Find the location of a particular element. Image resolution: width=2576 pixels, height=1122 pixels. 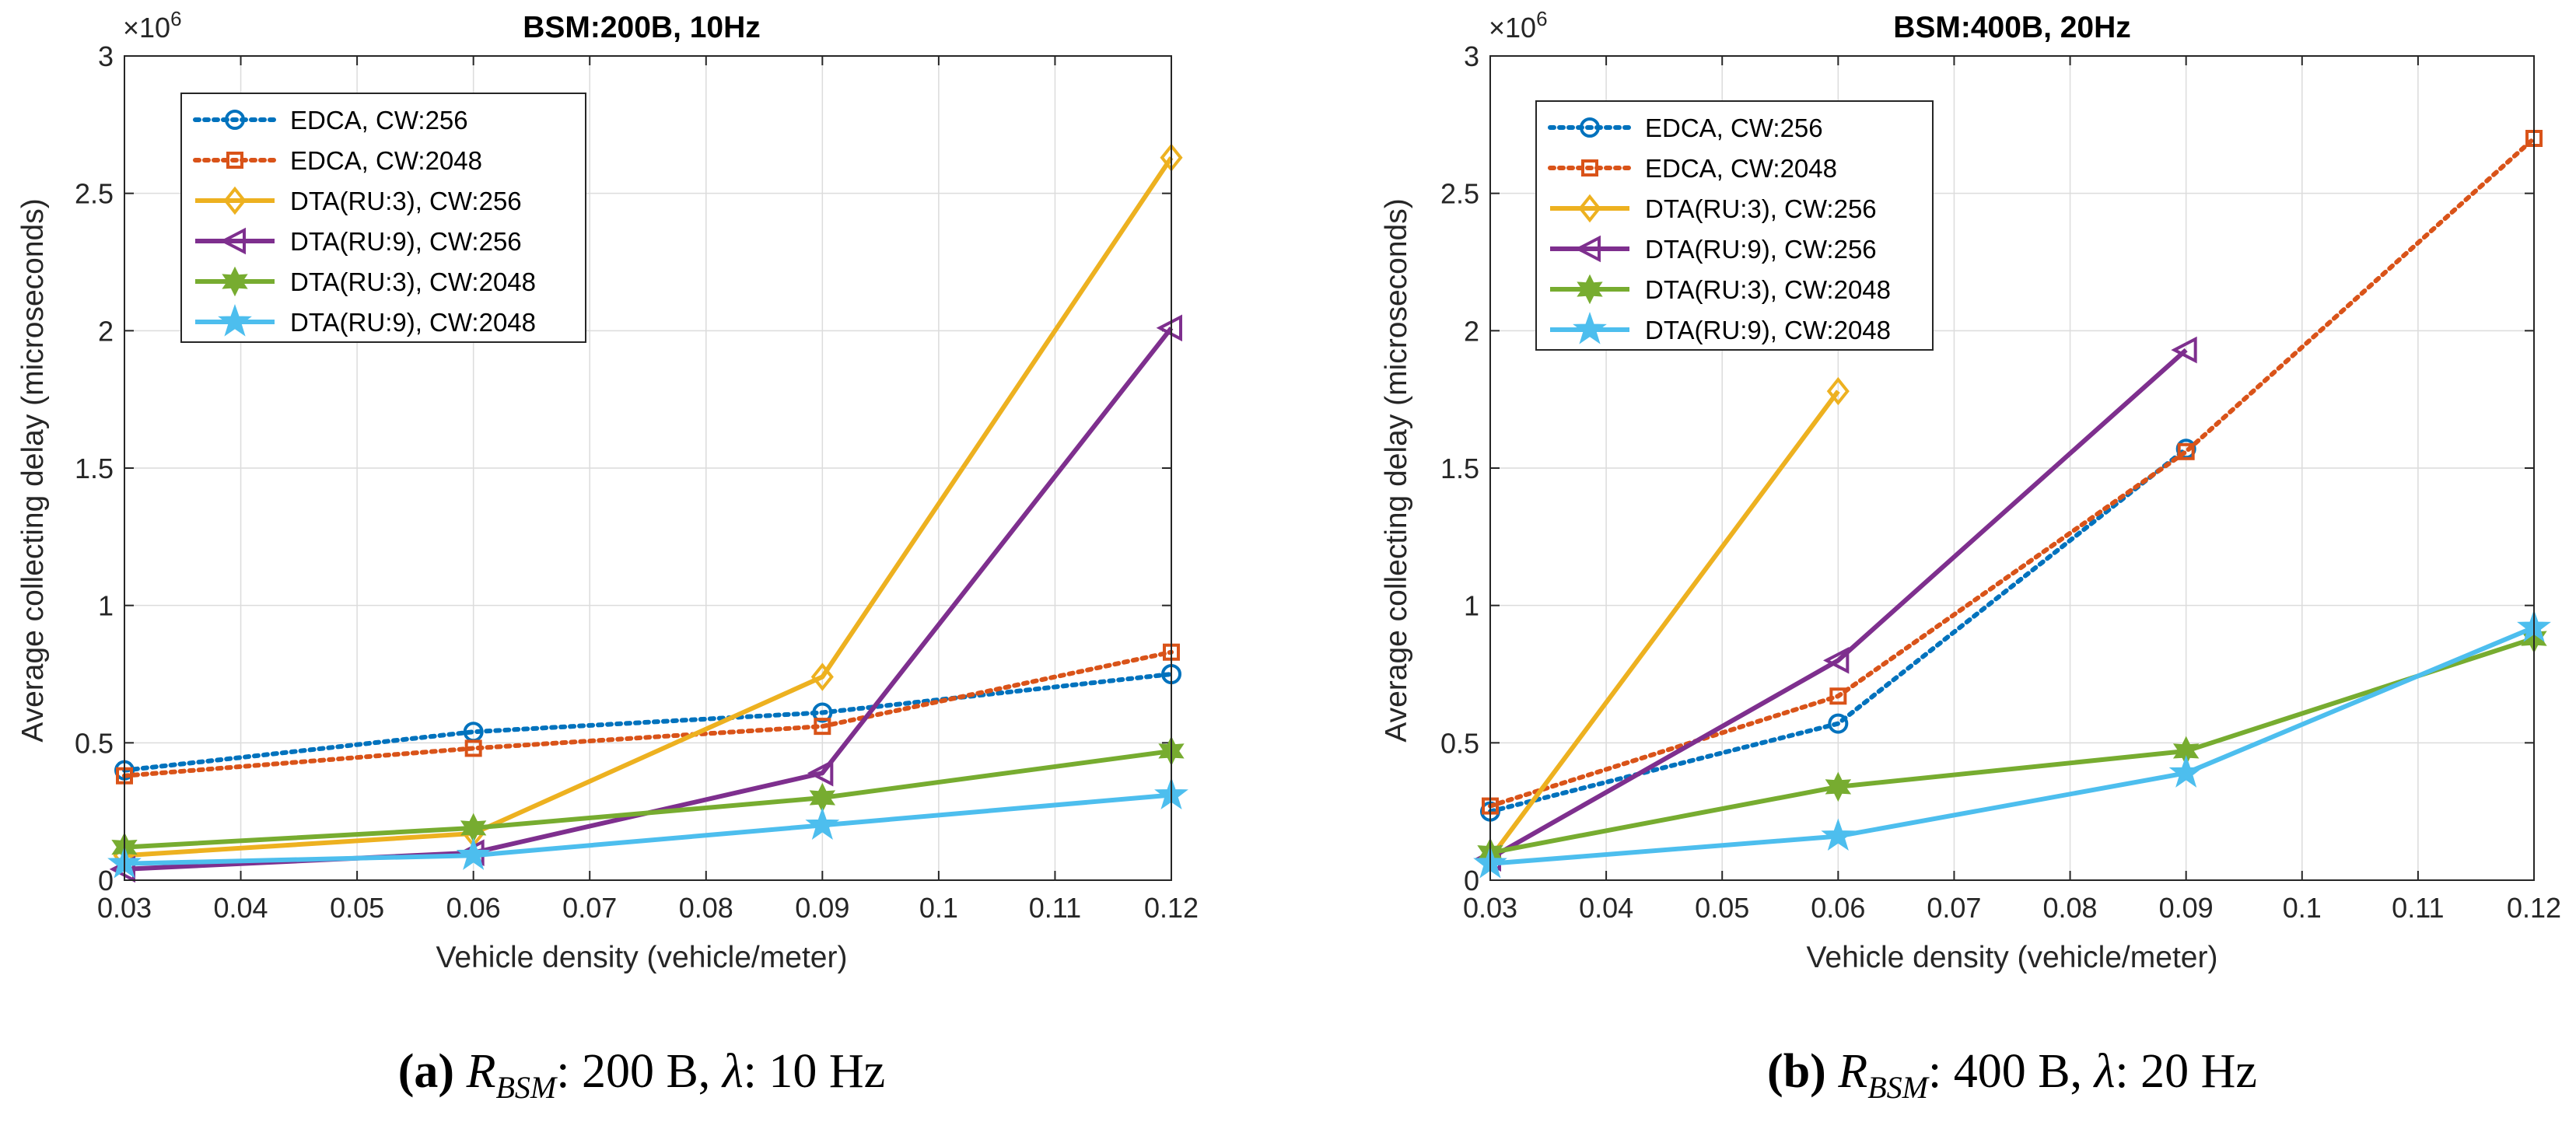

legend-label: DTA(RU:9), CW:256 is located at coordinates (1761, 249).